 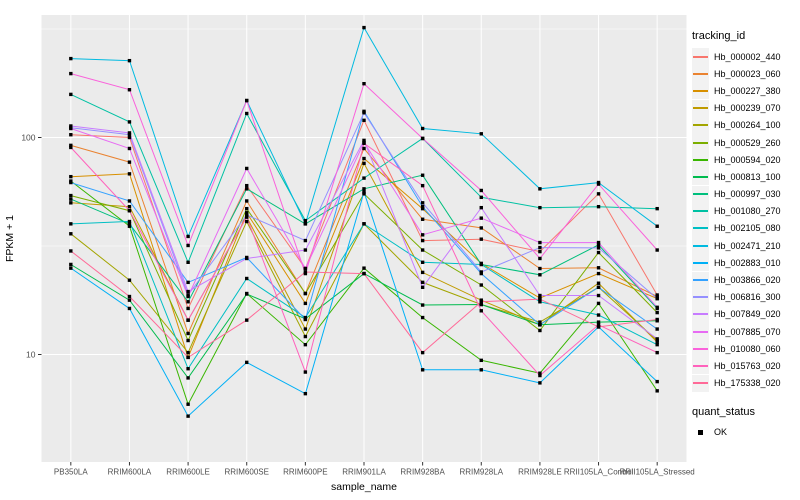 I want to click on legend-item-Hb_175338_020: Hb_175338_020, so click(x=746, y=383).